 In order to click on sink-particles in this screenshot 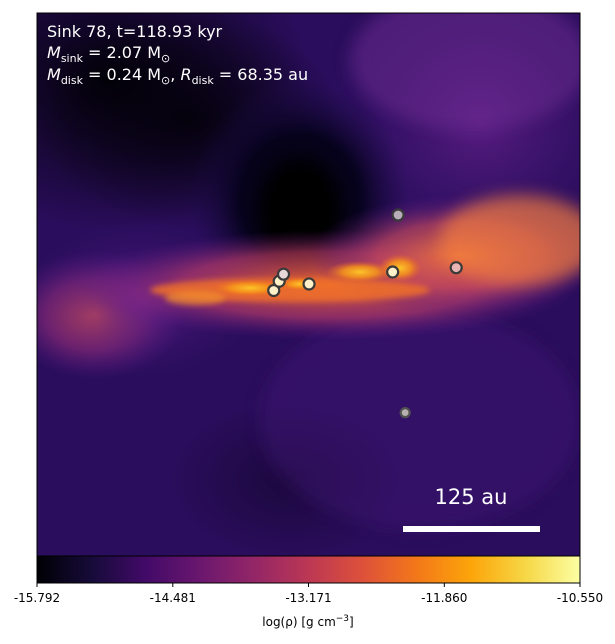, I will do `click(365, 313)`.